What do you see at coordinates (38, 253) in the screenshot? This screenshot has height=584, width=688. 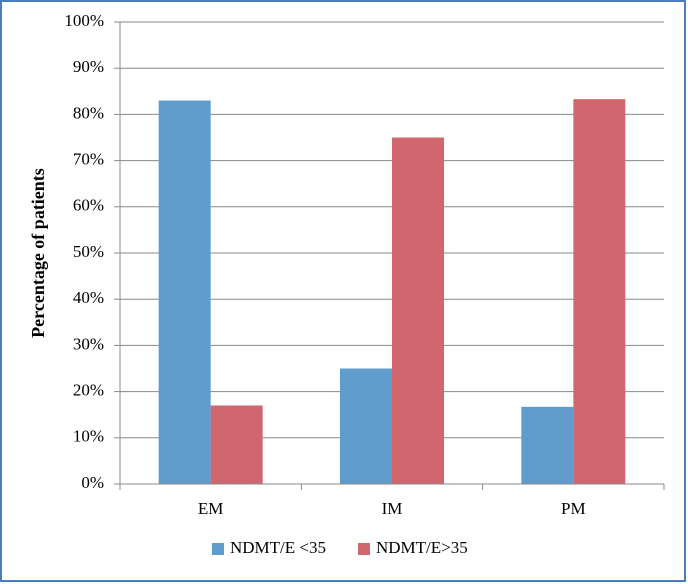 I see `y-axis-label: Percentage of patients` at bounding box center [38, 253].